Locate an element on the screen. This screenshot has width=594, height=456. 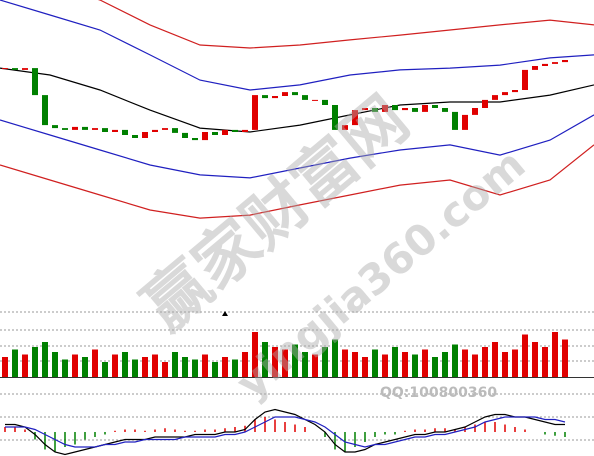
volume-pane is located at coordinates (285, 354).